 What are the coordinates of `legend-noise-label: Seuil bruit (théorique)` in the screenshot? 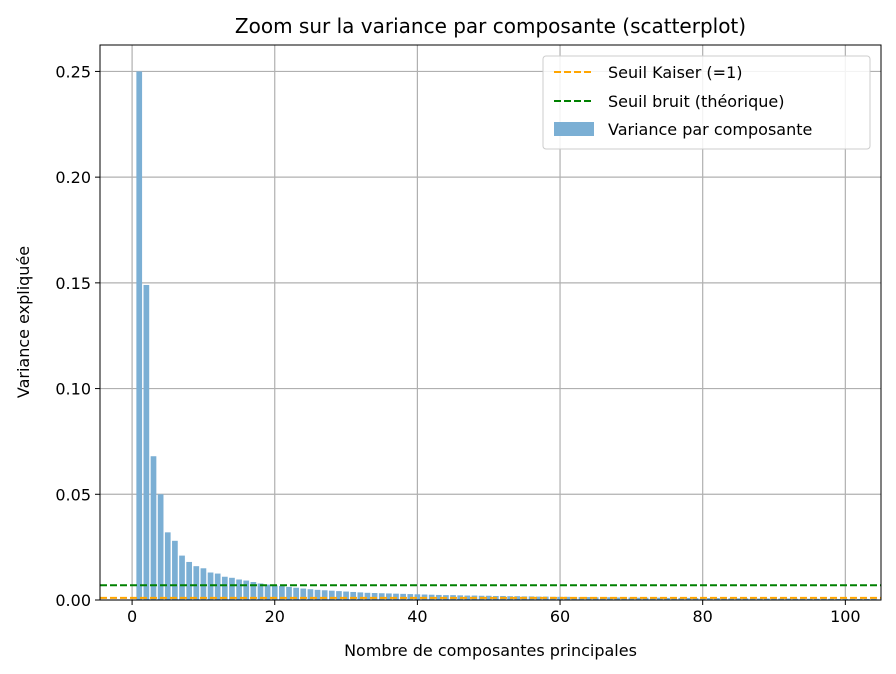 It's located at (696, 101).